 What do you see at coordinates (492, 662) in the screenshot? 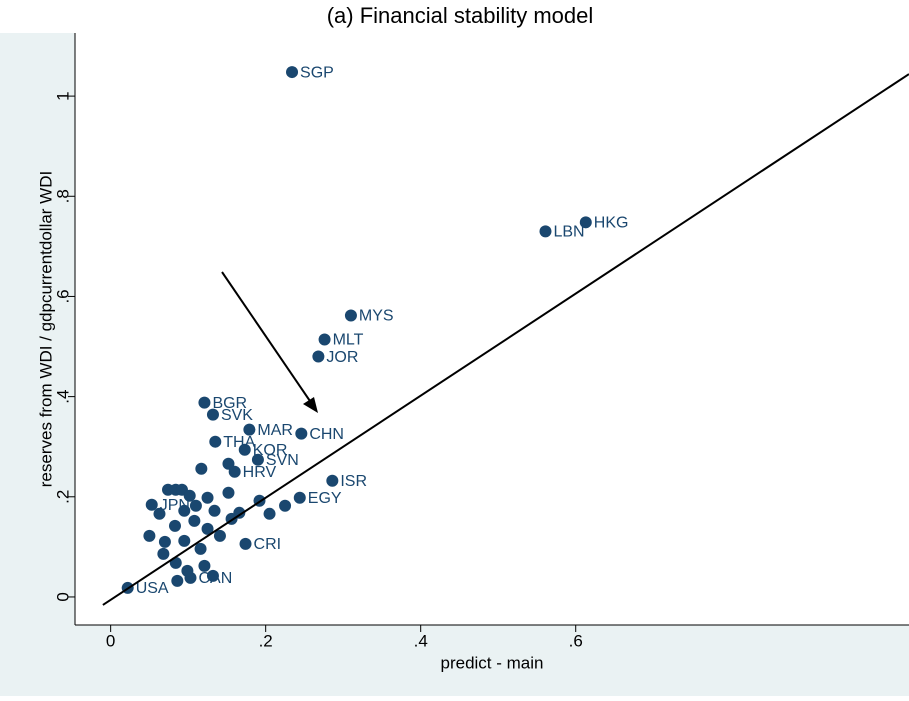
I see `x-axis-label: predict - main` at bounding box center [492, 662].